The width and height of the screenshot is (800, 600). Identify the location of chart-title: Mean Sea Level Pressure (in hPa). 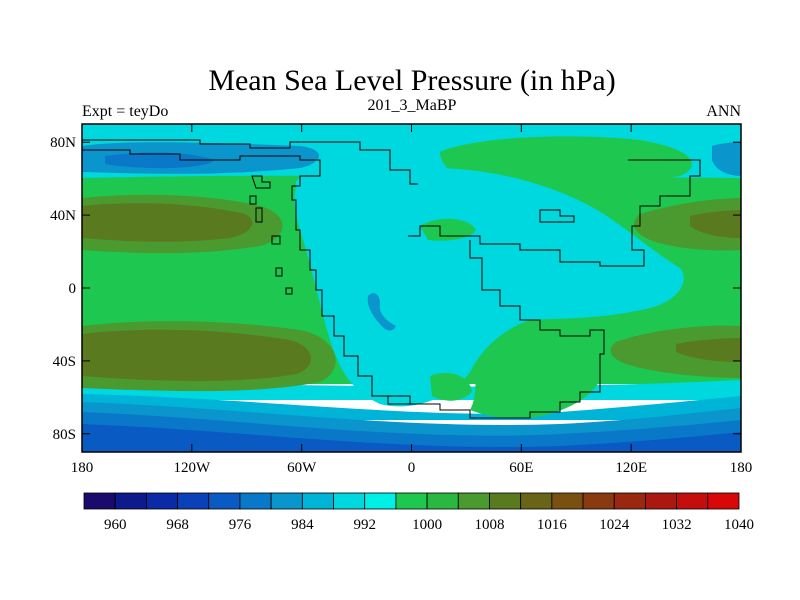
(411, 80).